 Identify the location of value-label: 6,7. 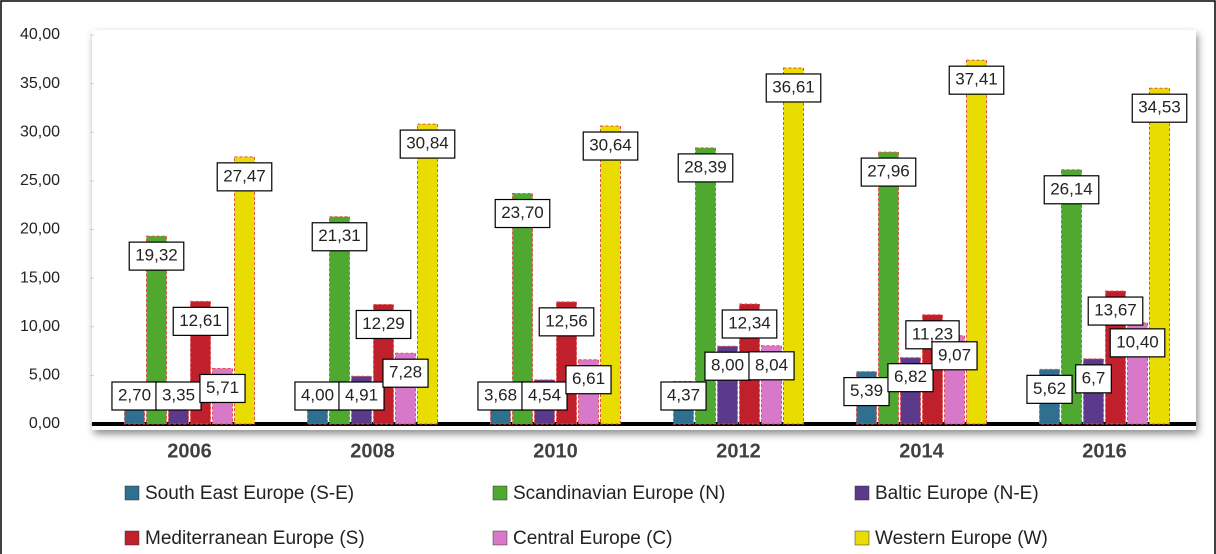
(1094, 377).